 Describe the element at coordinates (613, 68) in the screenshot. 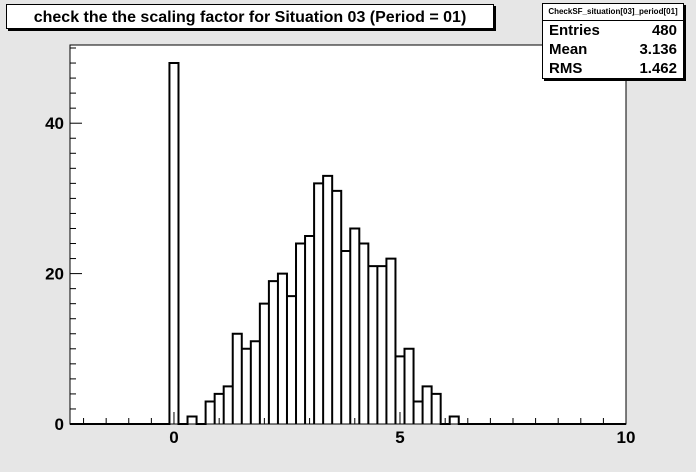

I see `stats-row-rms: RMS 1.462` at that location.